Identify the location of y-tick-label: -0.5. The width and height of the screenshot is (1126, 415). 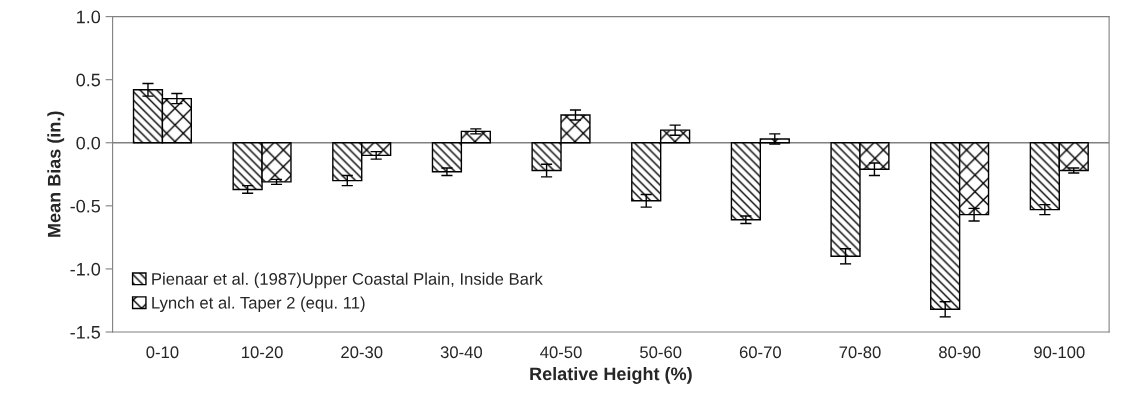
(85, 206).